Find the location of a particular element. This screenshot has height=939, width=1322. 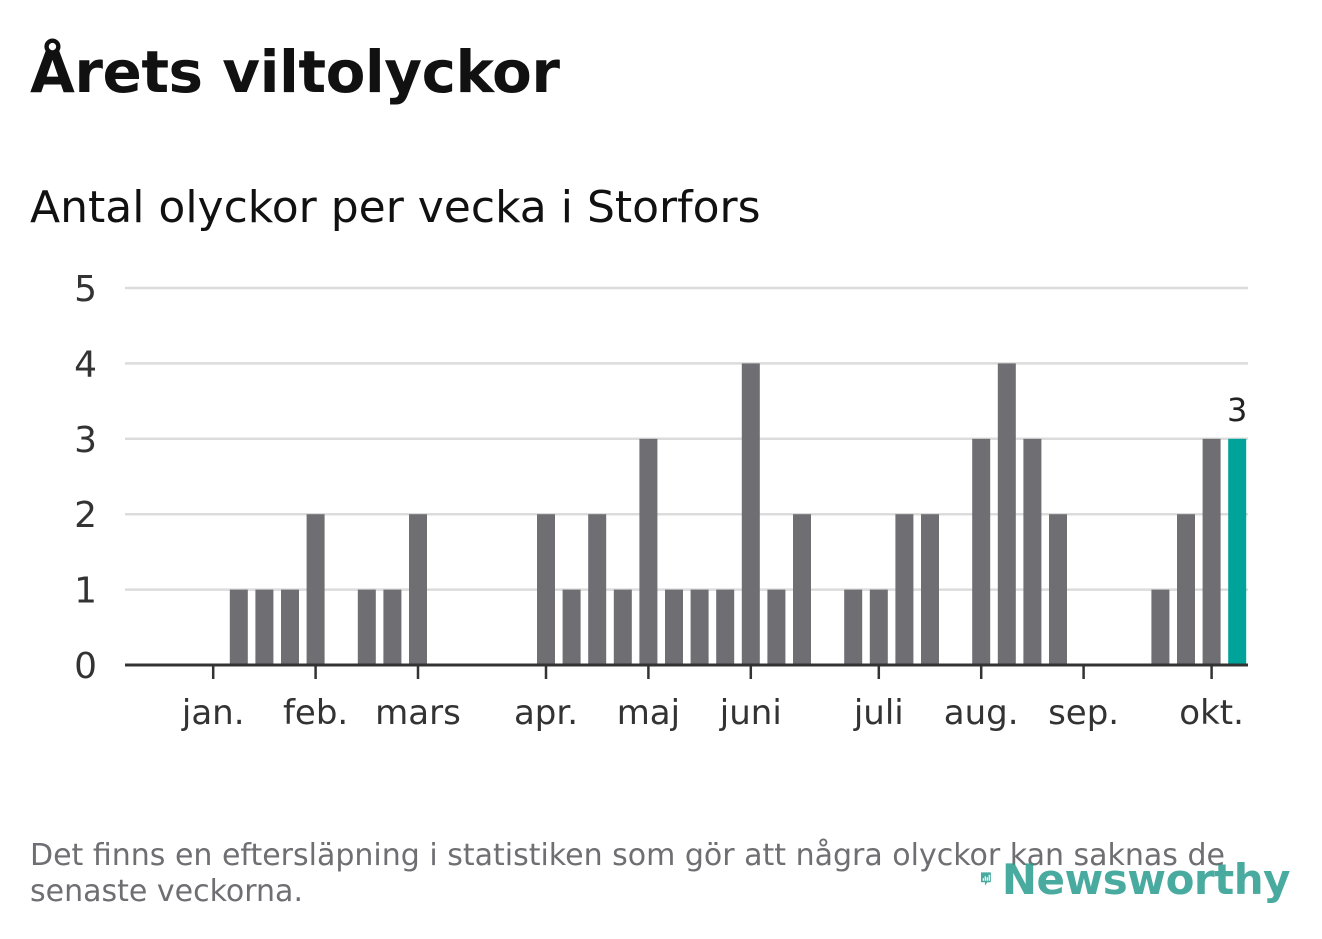

x-tick-label: aug. is located at coordinates (981, 713).